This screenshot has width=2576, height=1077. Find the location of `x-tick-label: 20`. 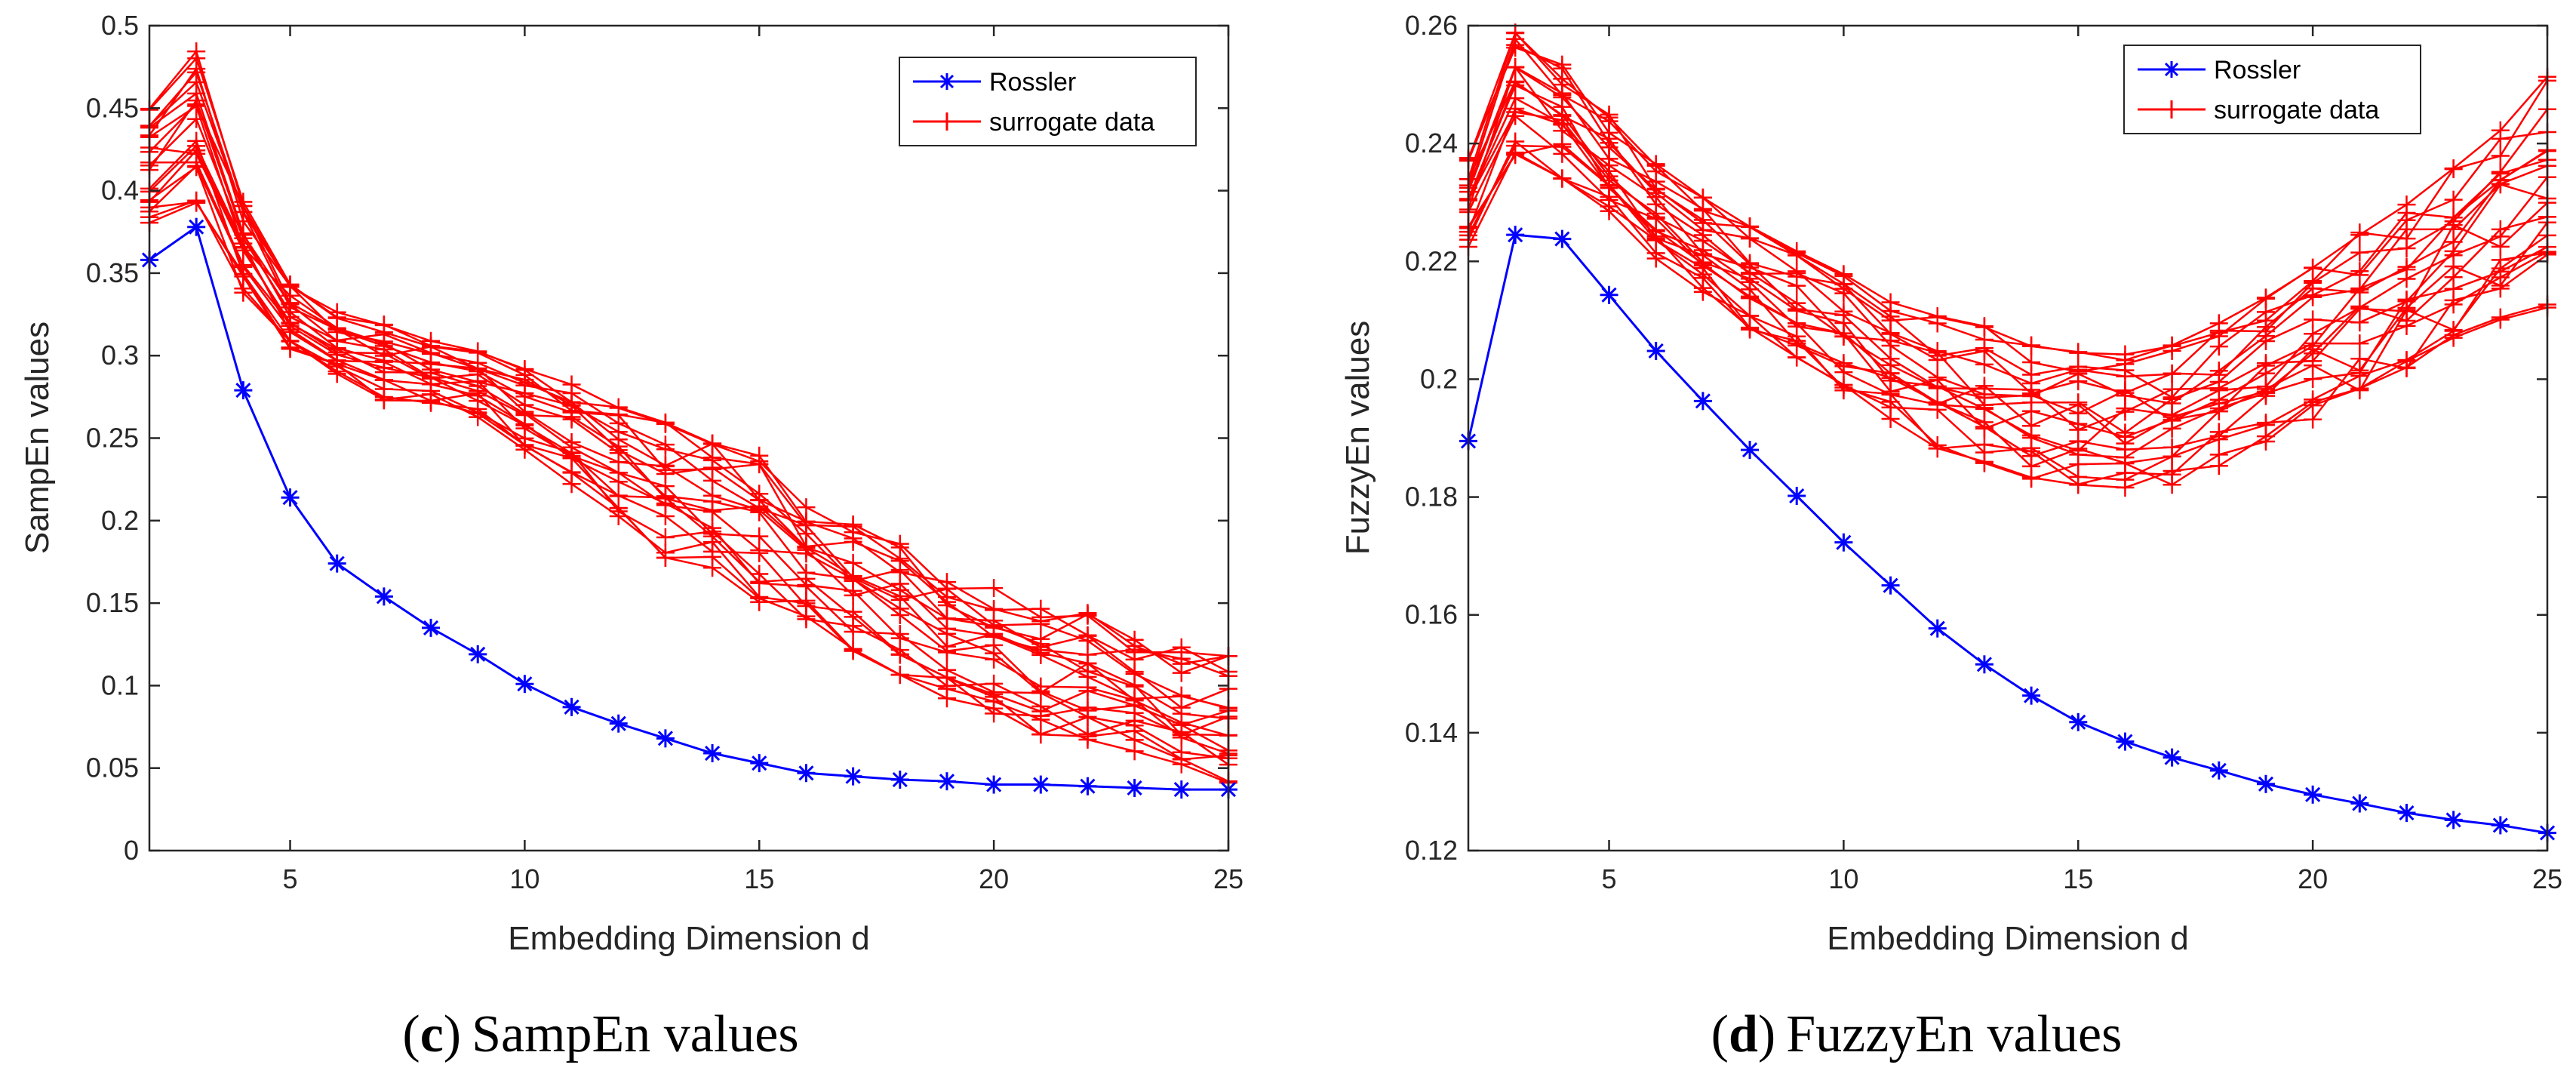

x-tick-label: 20 is located at coordinates (994, 878).